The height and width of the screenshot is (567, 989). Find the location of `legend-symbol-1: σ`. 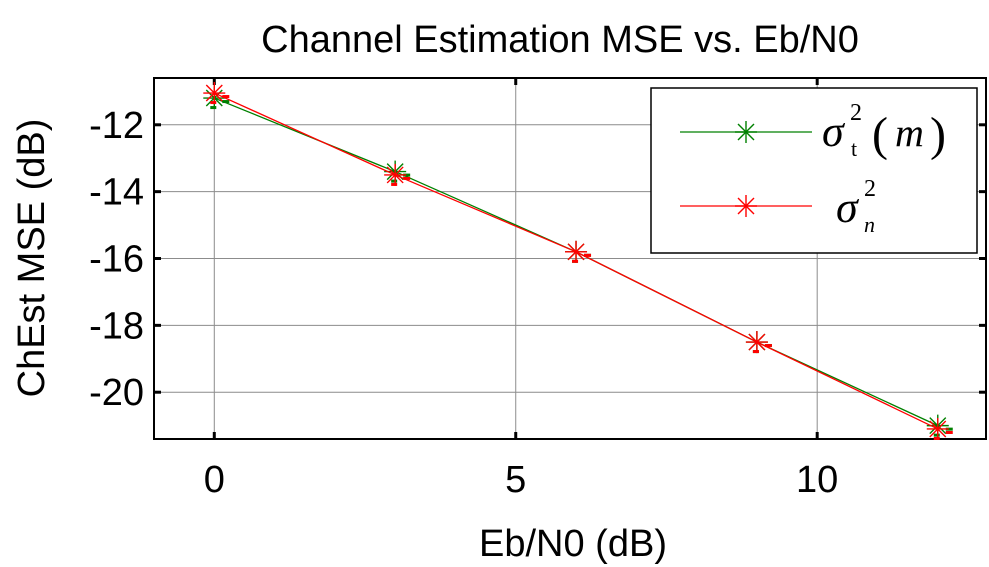

legend-symbol-1: σ is located at coordinates (834, 131).